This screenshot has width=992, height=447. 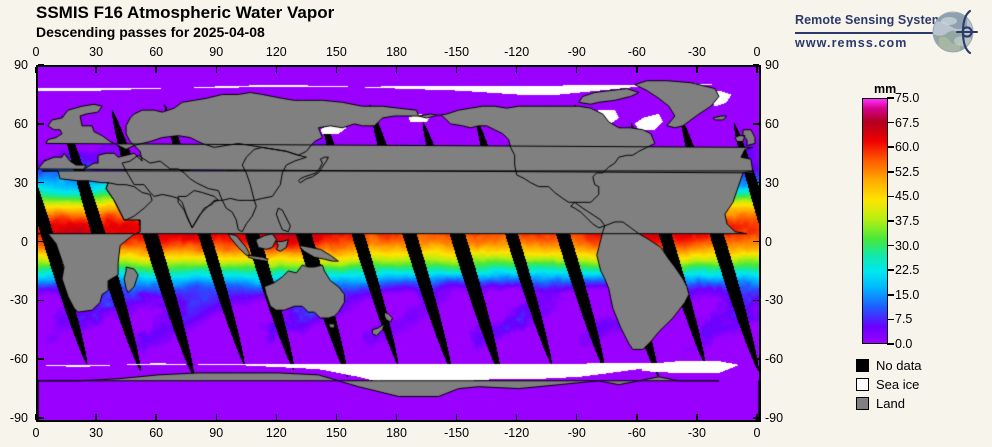 I want to click on x-axis-label-bottom: 30, so click(x=96, y=433).